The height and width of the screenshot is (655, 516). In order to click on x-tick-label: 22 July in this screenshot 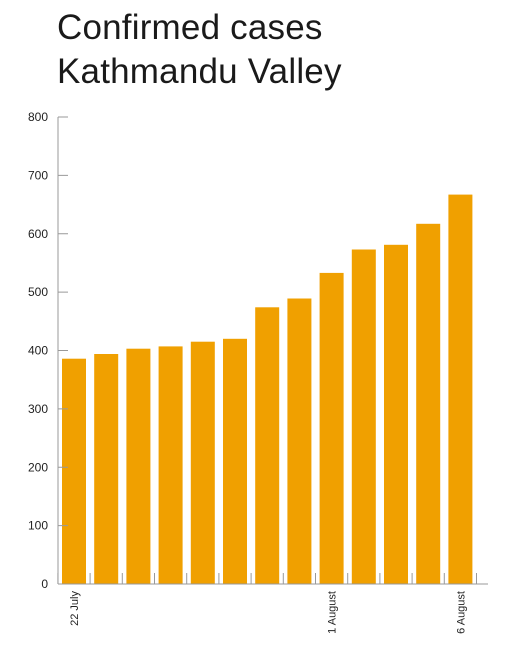, I will do `click(75, 608)`.